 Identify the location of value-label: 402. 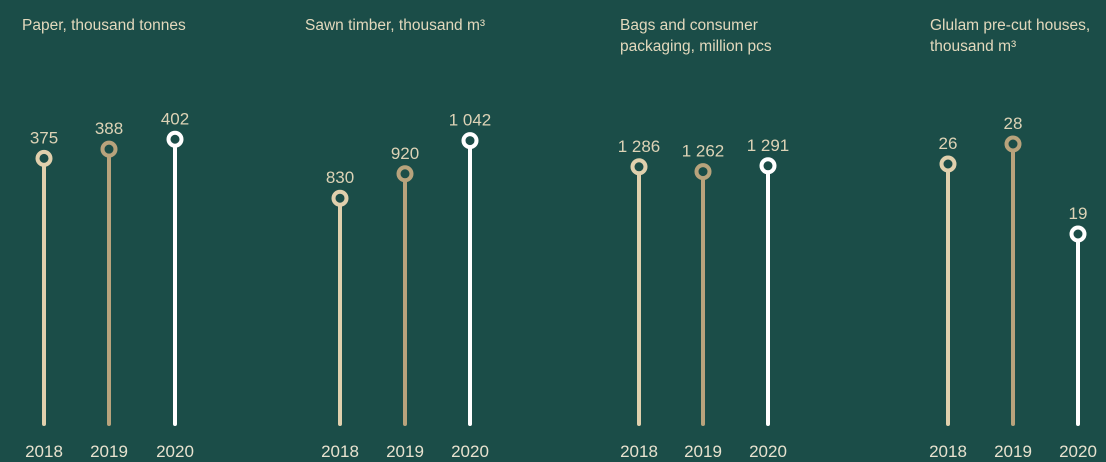
(175, 118).